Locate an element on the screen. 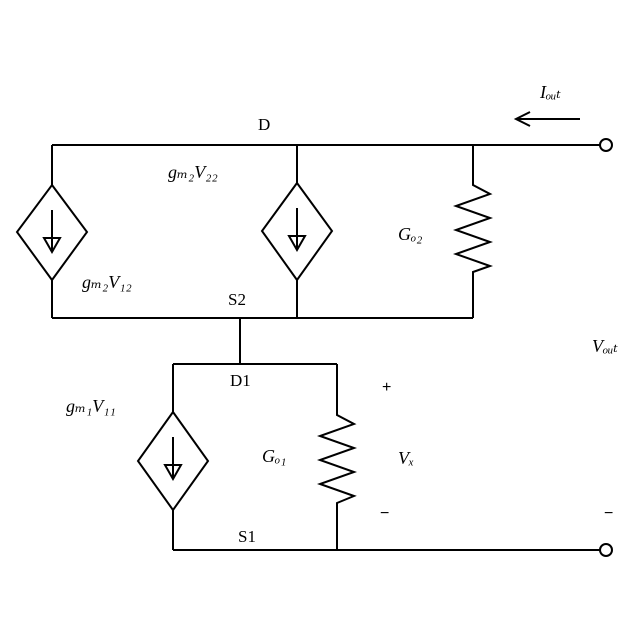 The image size is (640, 640). resistor-label-top: Gₒ₂ is located at coordinates (410, 234).